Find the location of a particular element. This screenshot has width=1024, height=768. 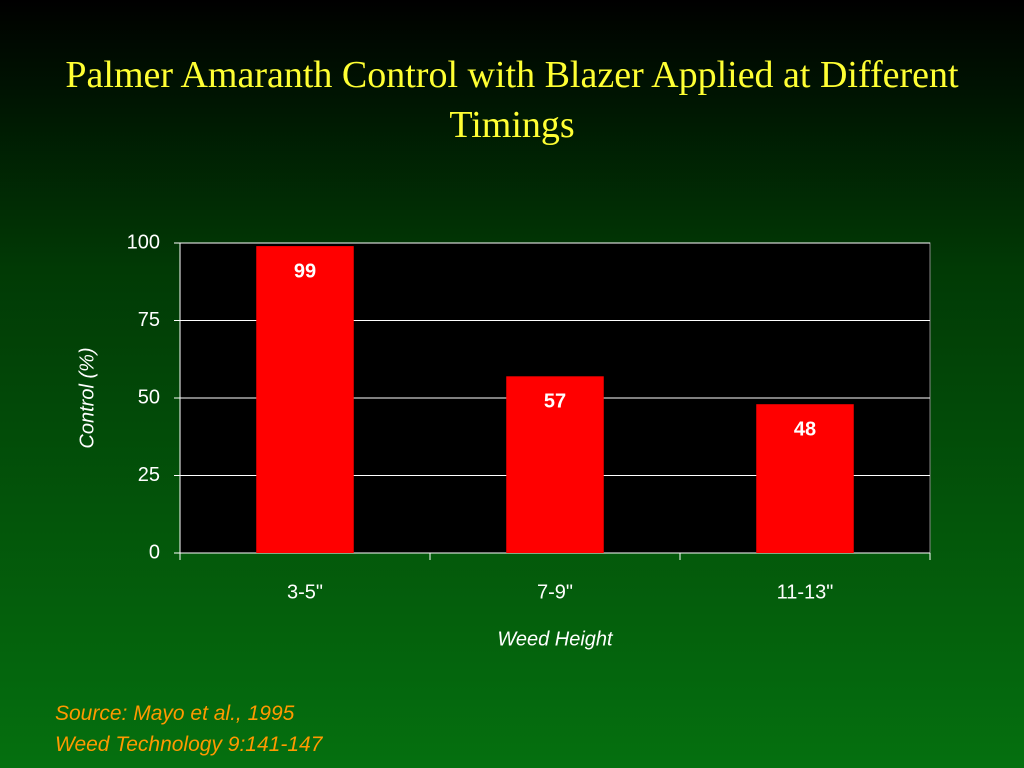

data-label: 57 is located at coordinates (555, 402).